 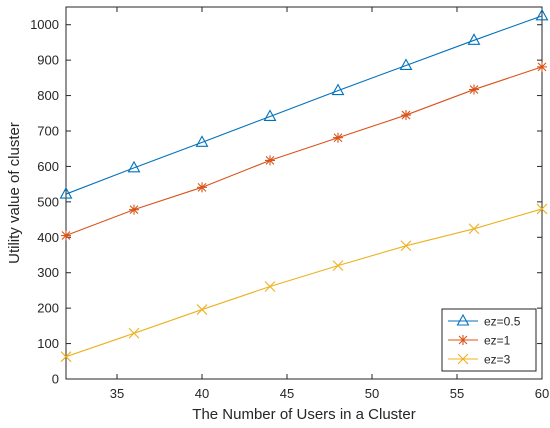 I want to click on y-tick-label: 400, so click(x=48, y=237).